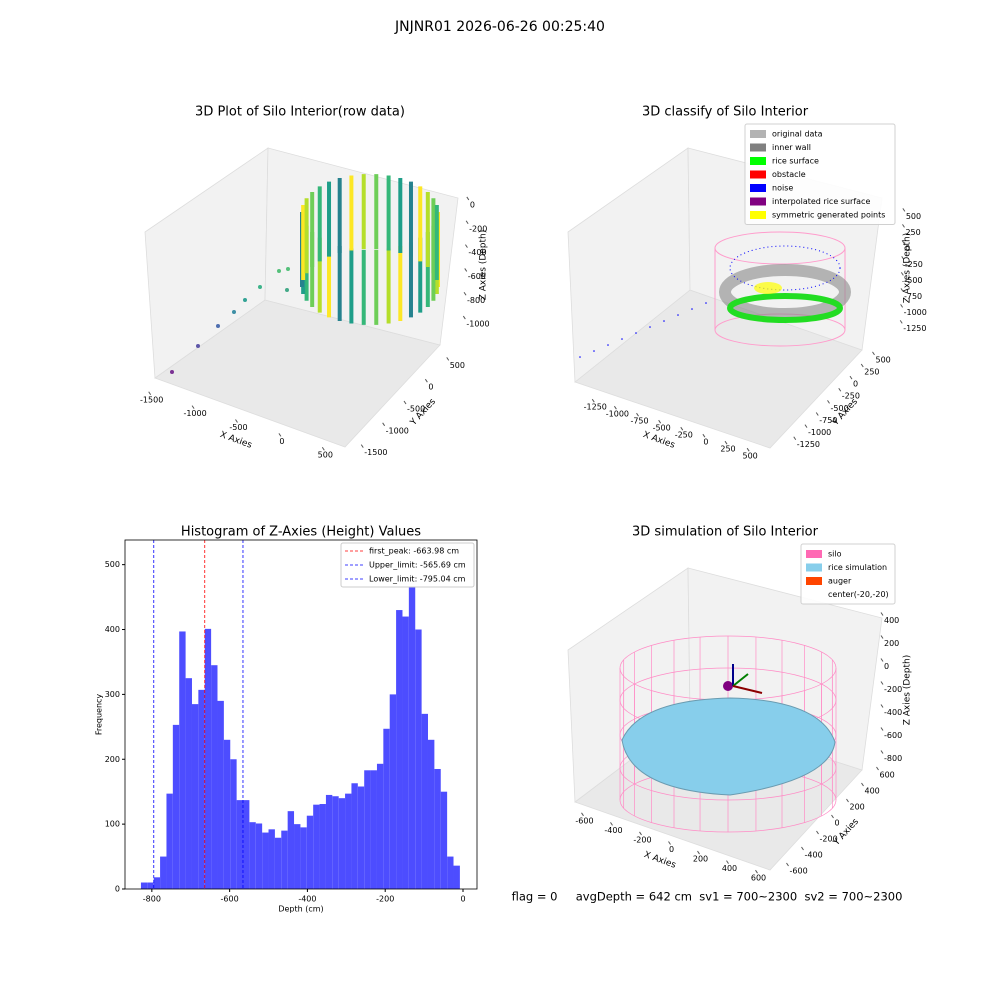  What do you see at coordinates (758, 878) in the screenshot?
I see `x-tick-label: 600` at bounding box center [758, 878].